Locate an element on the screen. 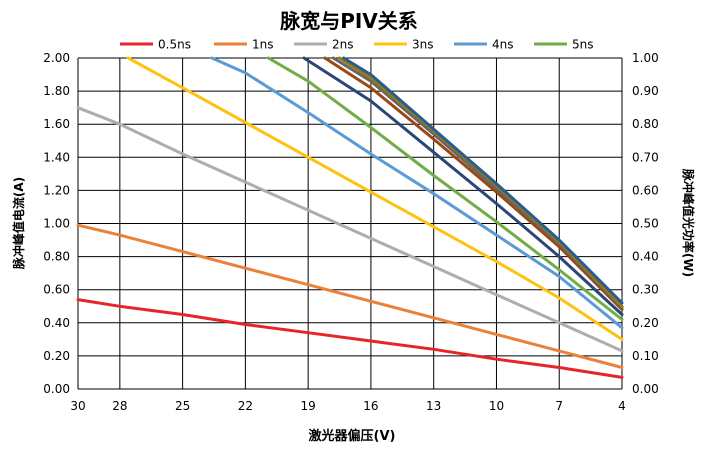 The width and height of the screenshot is (701, 459). y-tick-label: 1.60 is located at coordinates (56, 124).